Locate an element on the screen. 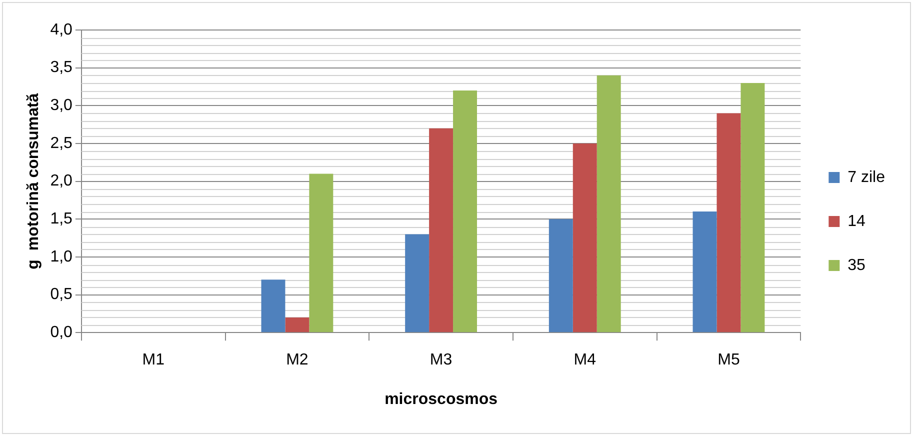 The width and height of the screenshot is (915, 438). legend-label: 35 is located at coordinates (857, 265).